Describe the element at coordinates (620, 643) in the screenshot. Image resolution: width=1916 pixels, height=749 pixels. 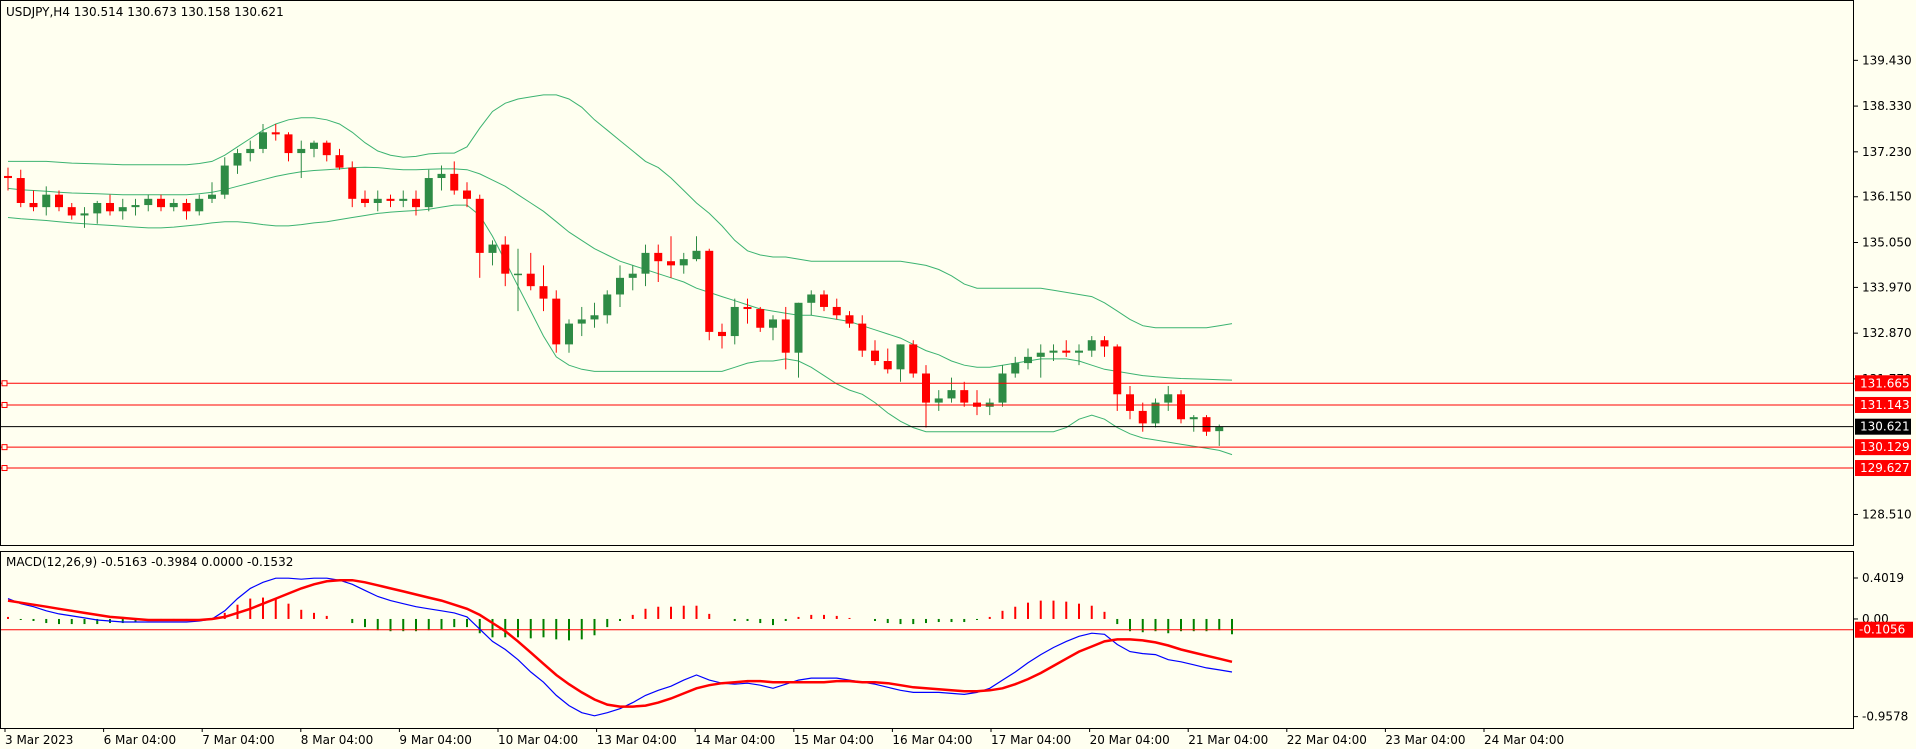
I see `macd-signal-line` at that location.